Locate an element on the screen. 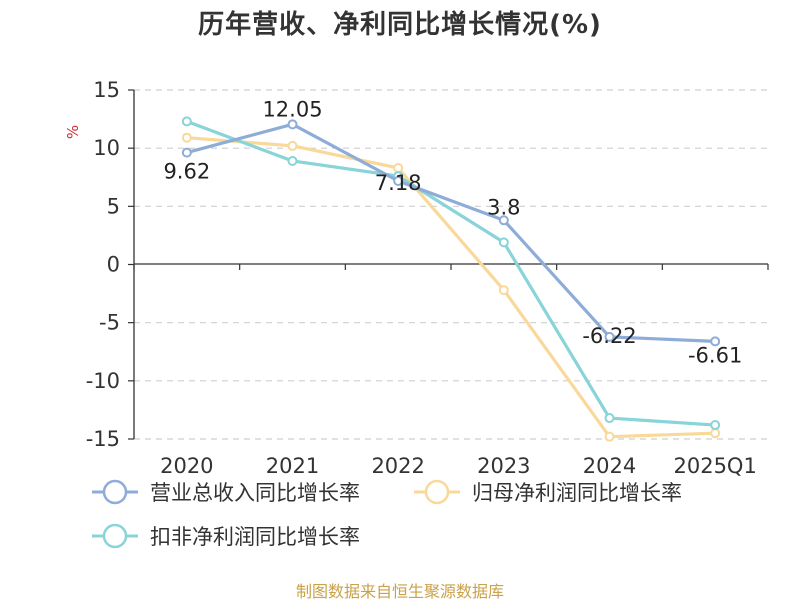  y-tick-label: -10 is located at coordinates (103, 381).